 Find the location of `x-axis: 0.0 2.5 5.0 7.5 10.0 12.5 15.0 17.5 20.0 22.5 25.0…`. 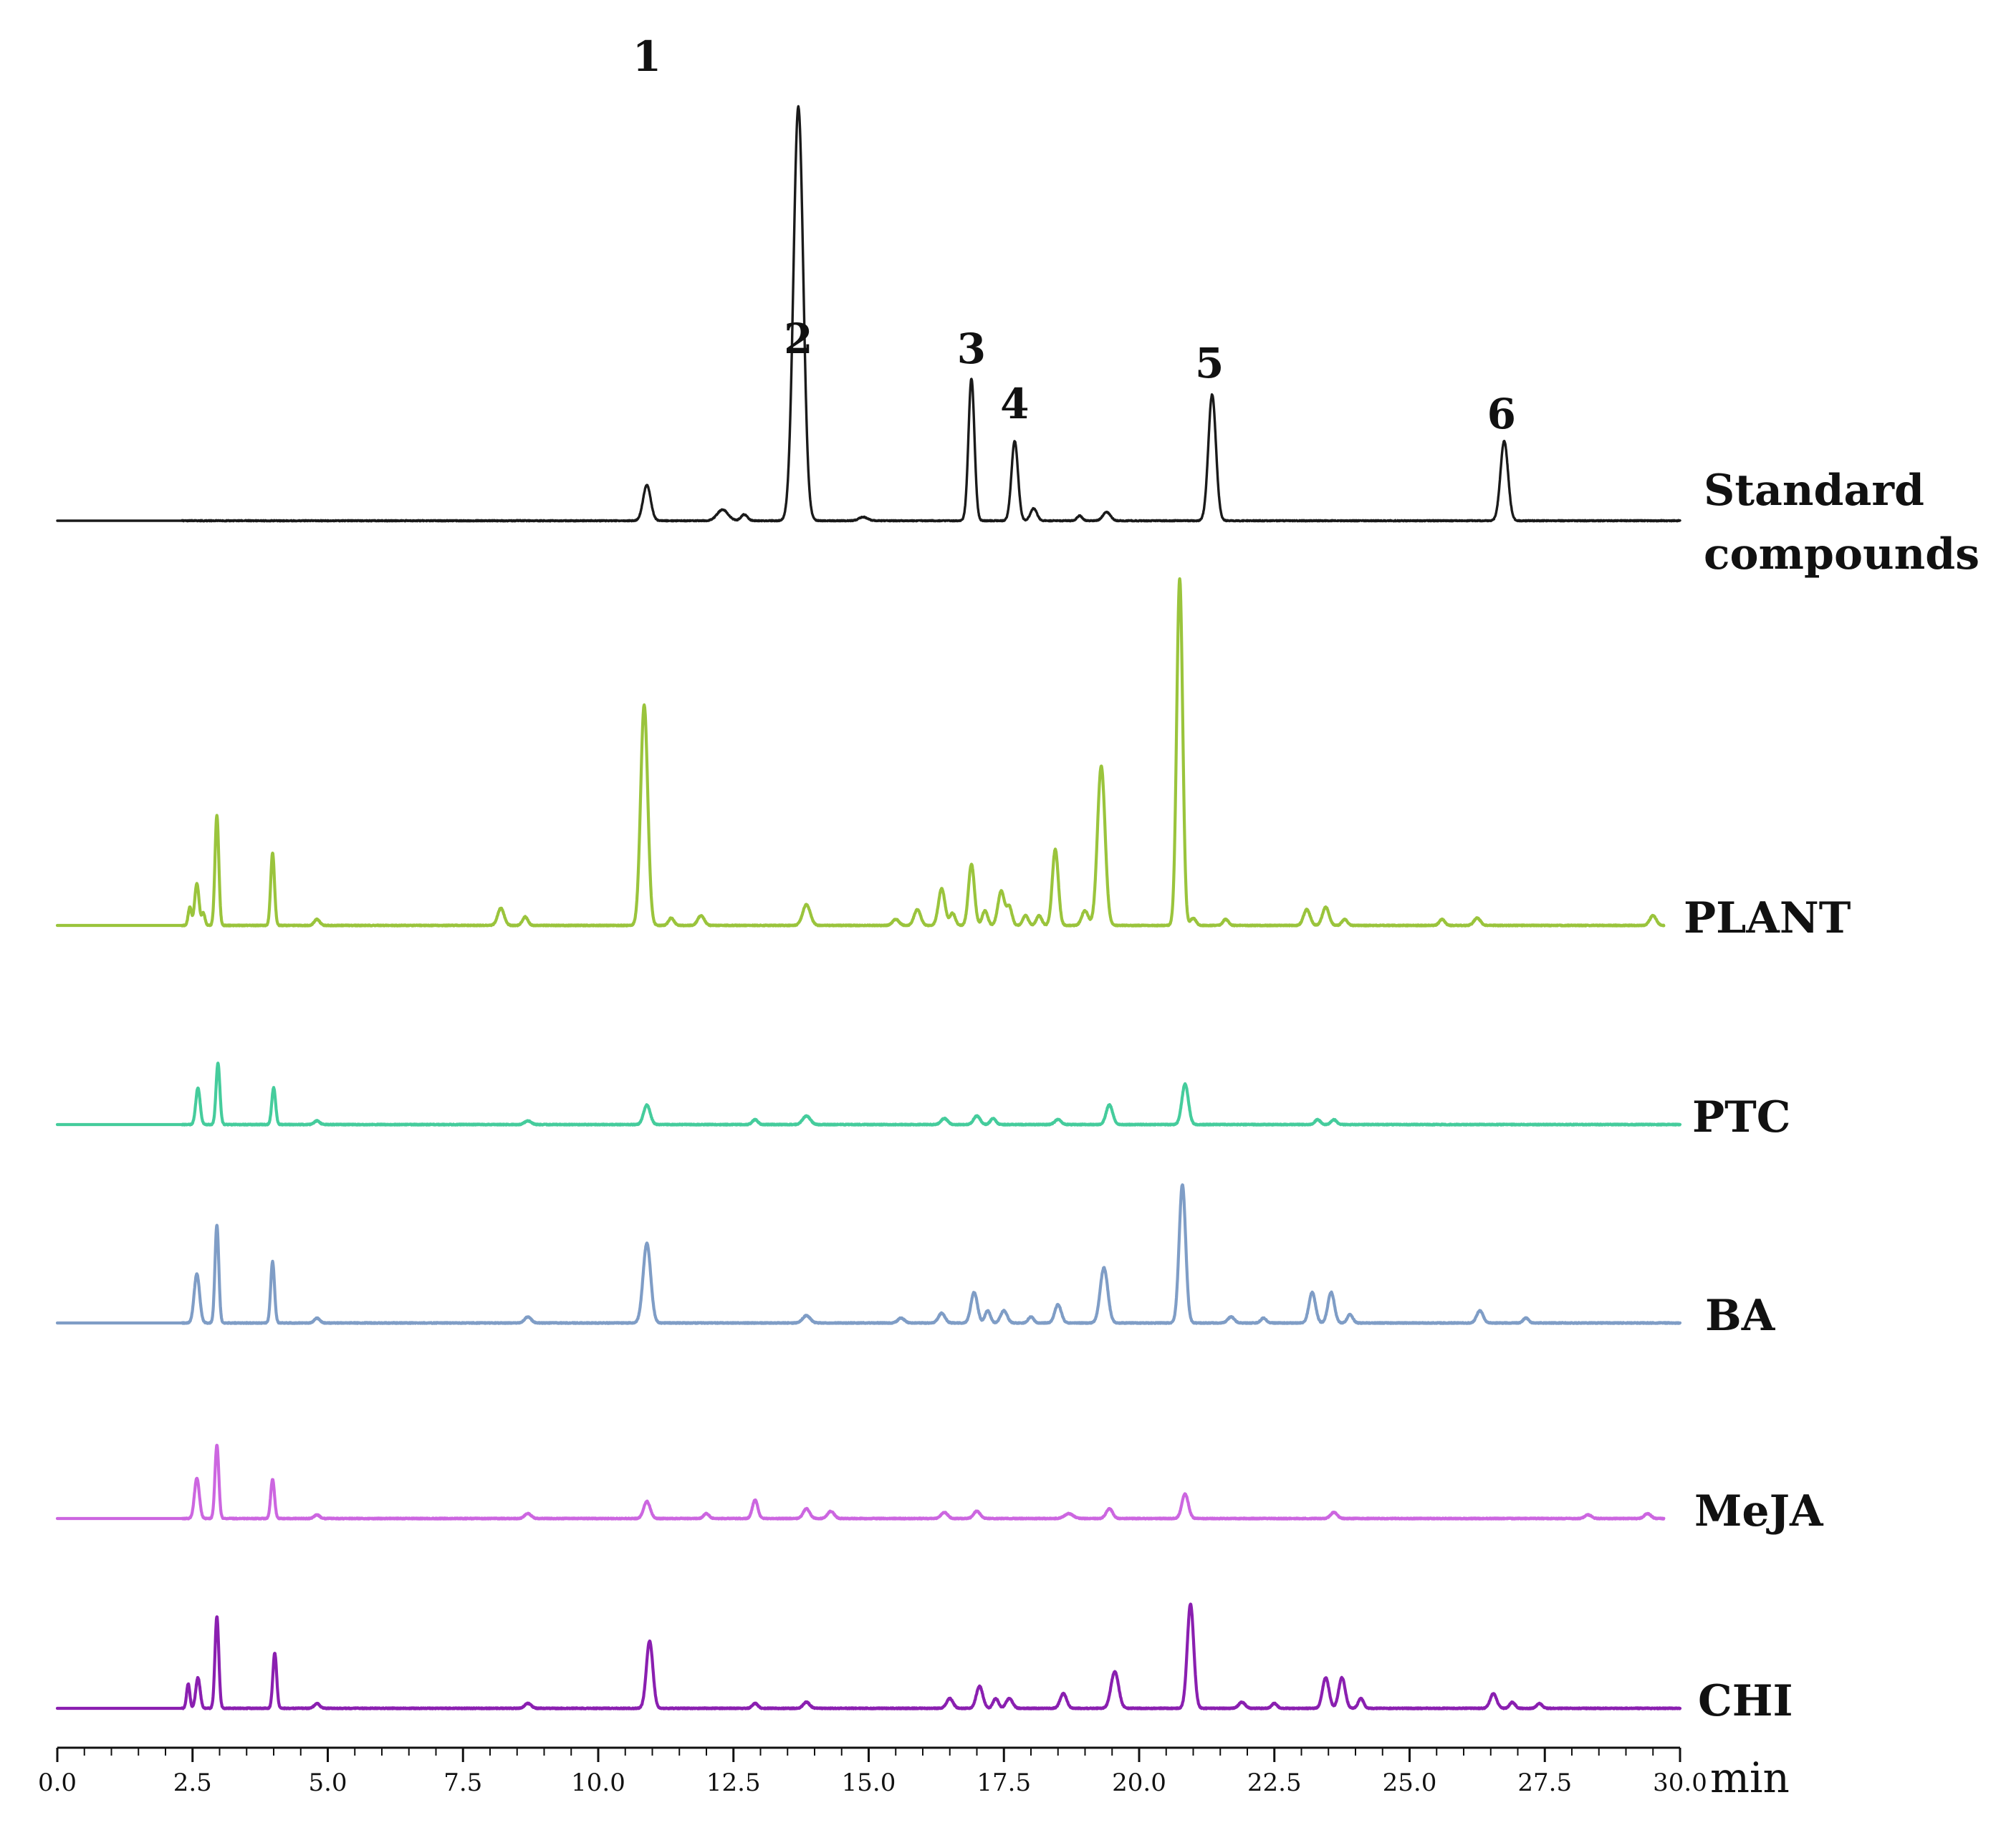

x-axis: 0.0 2.5 5.0 7.5 10.0 12.5 15.0 17.5 20.0 22.5 25.0… is located at coordinates (914, 1774).